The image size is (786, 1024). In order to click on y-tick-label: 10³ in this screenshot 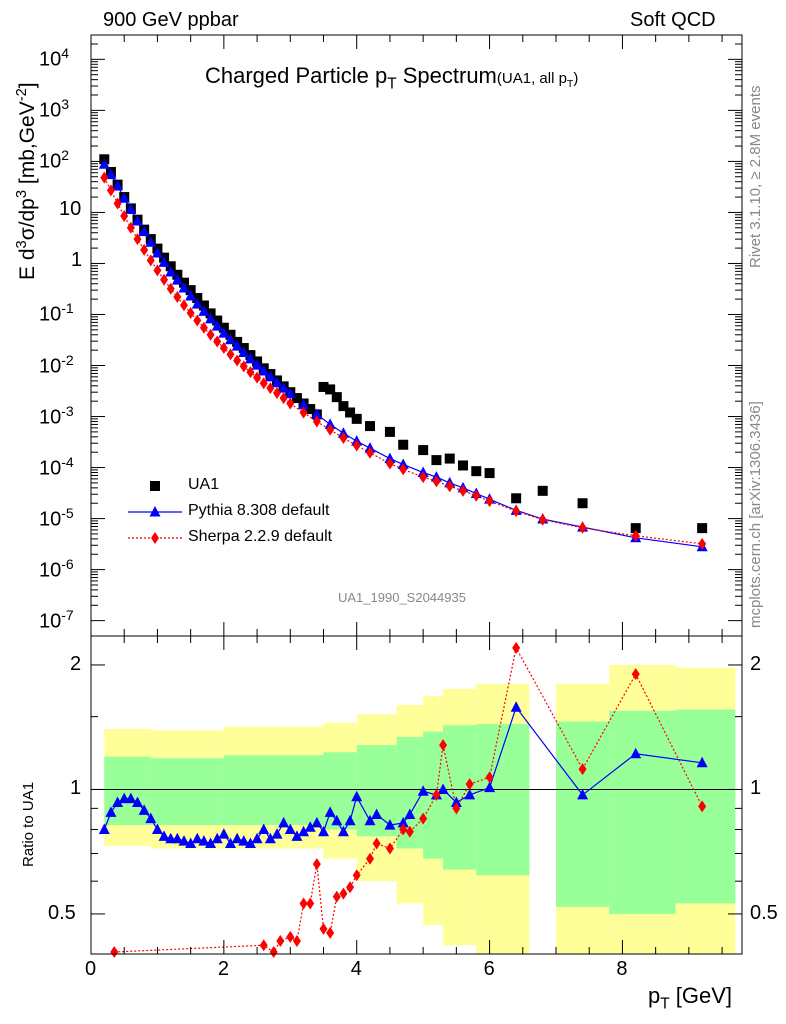, I will do `click(54, 109)`.